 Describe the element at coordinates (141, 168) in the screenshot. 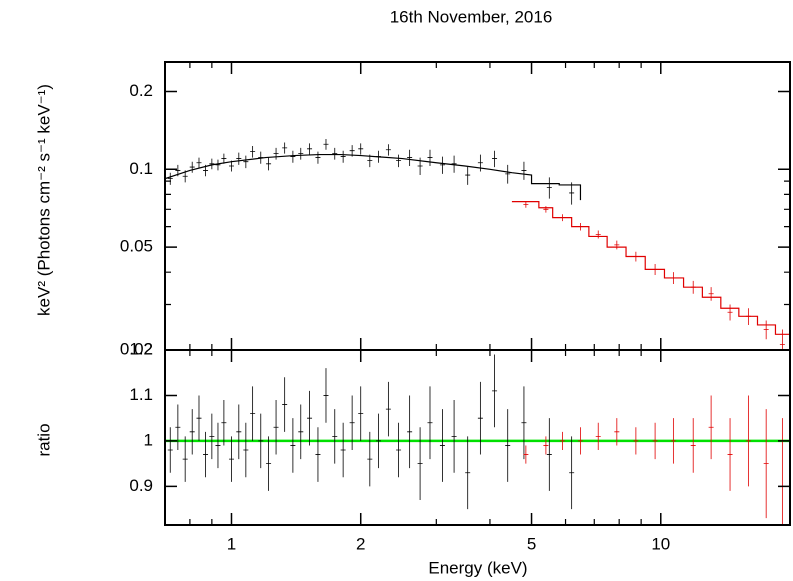

I see `y-tick-label: 0.1` at that location.